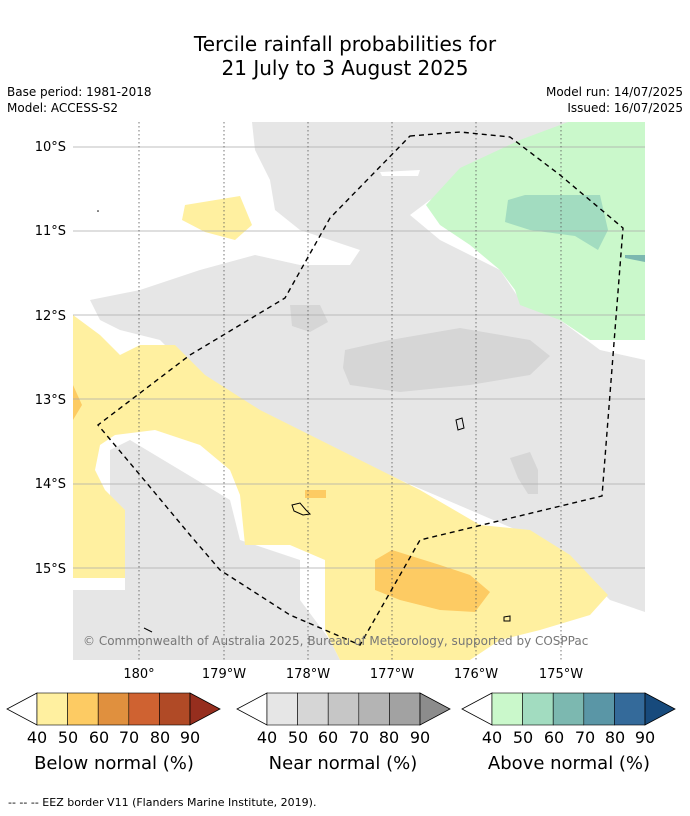 The image size is (690, 816). What do you see at coordinates (114, 763) in the screenshot?
I see `below-normal-label: Below normal (%)` at bounding box center [114, 763].